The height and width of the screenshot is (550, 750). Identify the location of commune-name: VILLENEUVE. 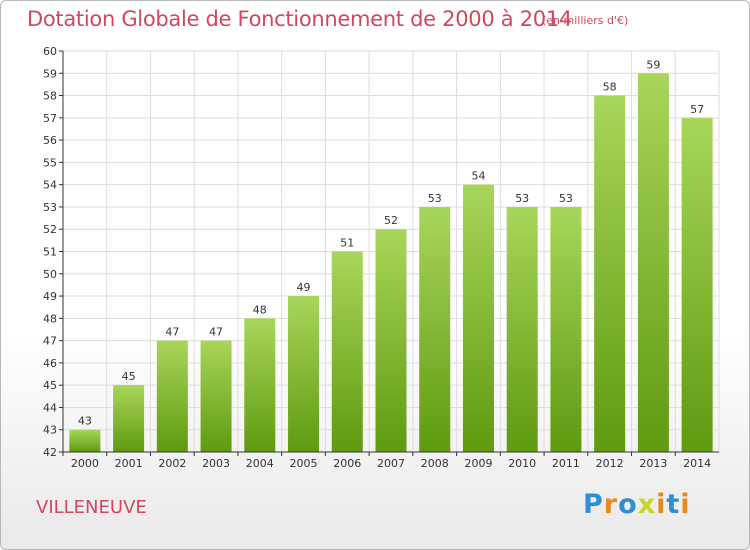
(91, 507).